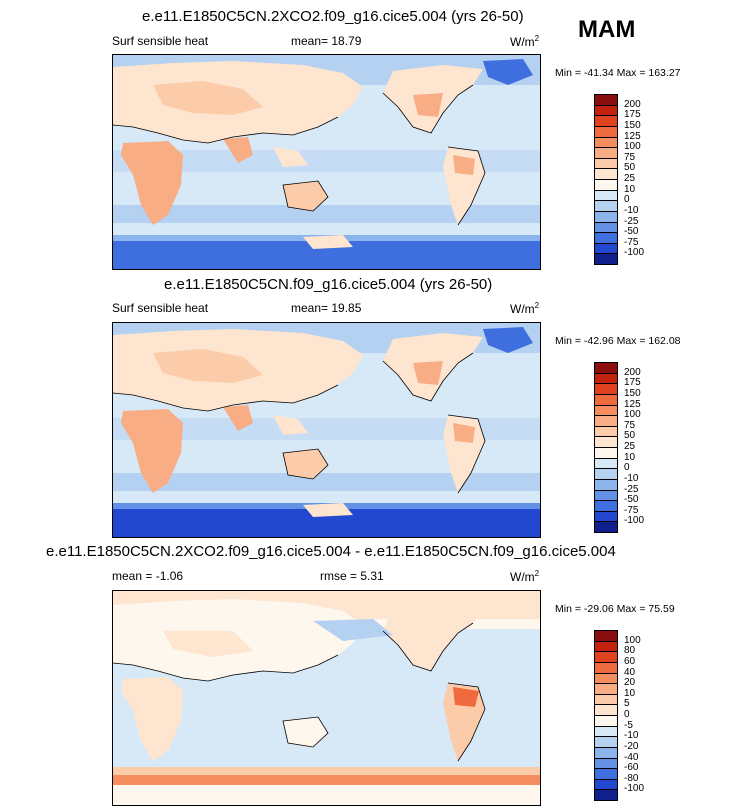 The image size is (733, 809). What do you see at coordinates (630, 683) in the screenshot?
I see `colorbar-label: 20` at bounding box center [630, 683].